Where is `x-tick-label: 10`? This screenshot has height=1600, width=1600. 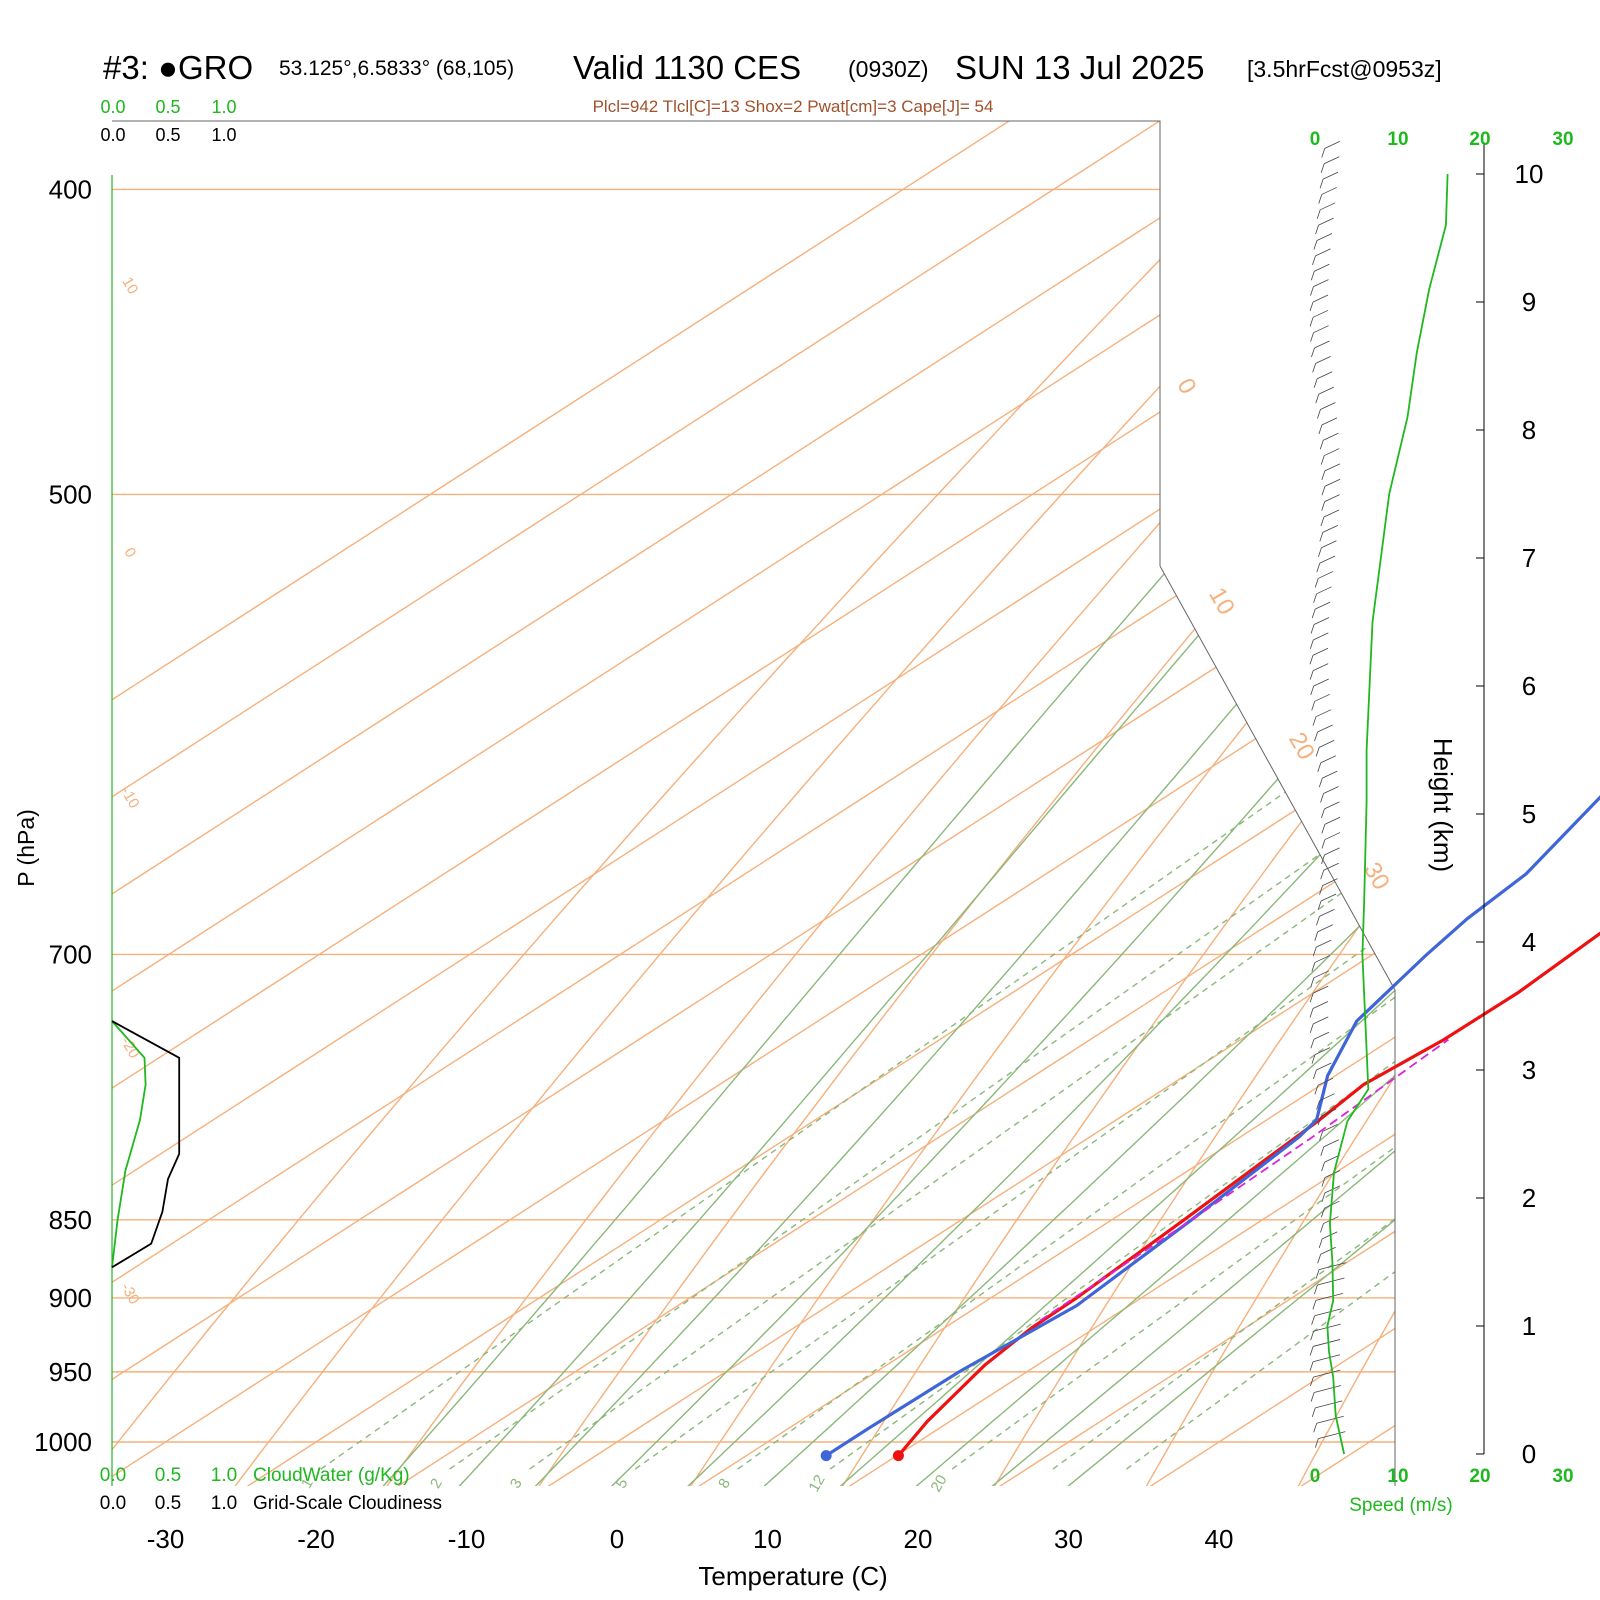
x-tick-label: 10 is located at coordinates (767, 1539).